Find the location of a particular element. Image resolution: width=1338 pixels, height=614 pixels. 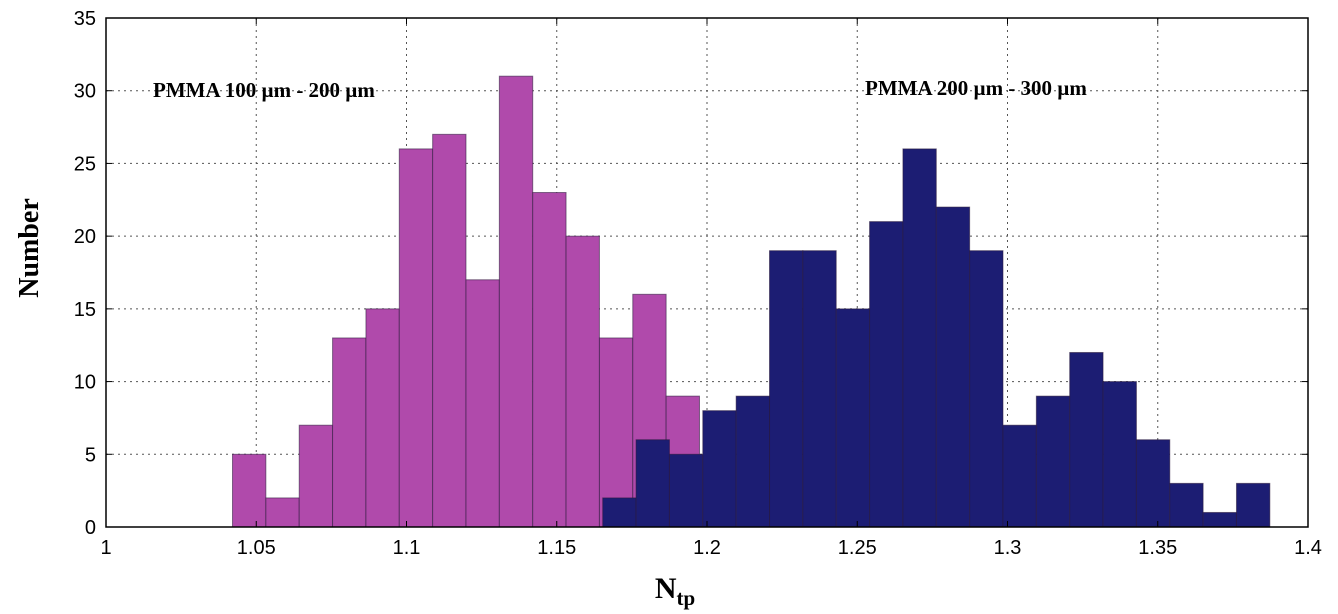

x-tick-label: 1.25 is located at coordinates (857, 548).